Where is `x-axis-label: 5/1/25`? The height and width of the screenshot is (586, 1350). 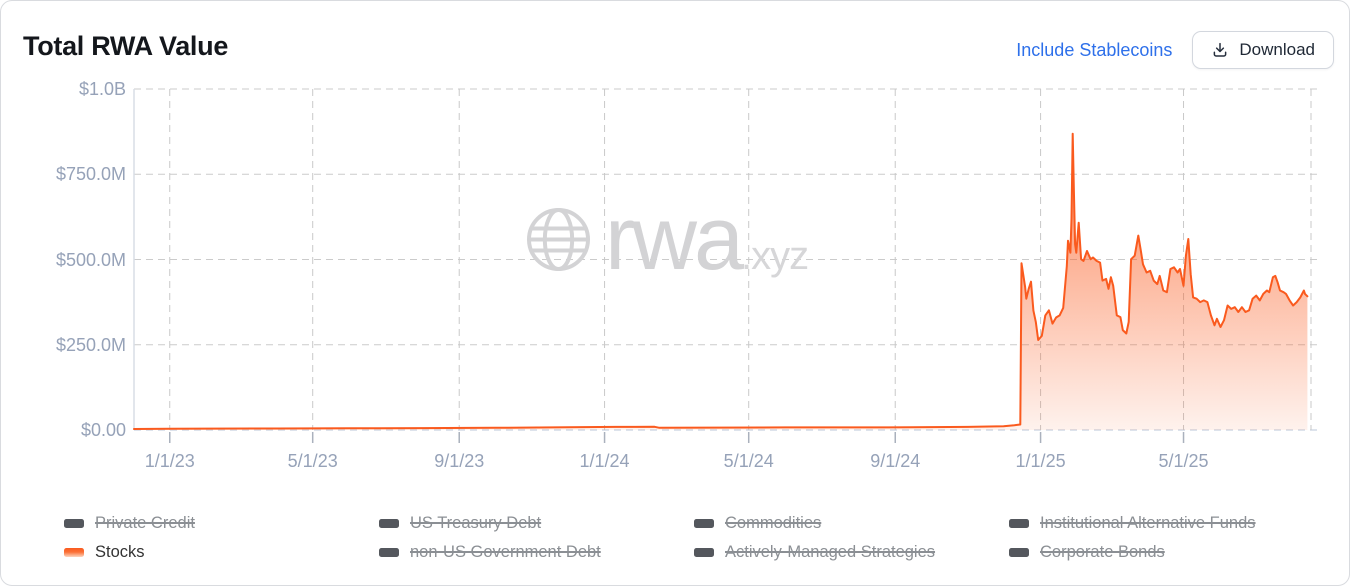
x-axis-label: 5/1/25 is located at coordinates (1183, 461).